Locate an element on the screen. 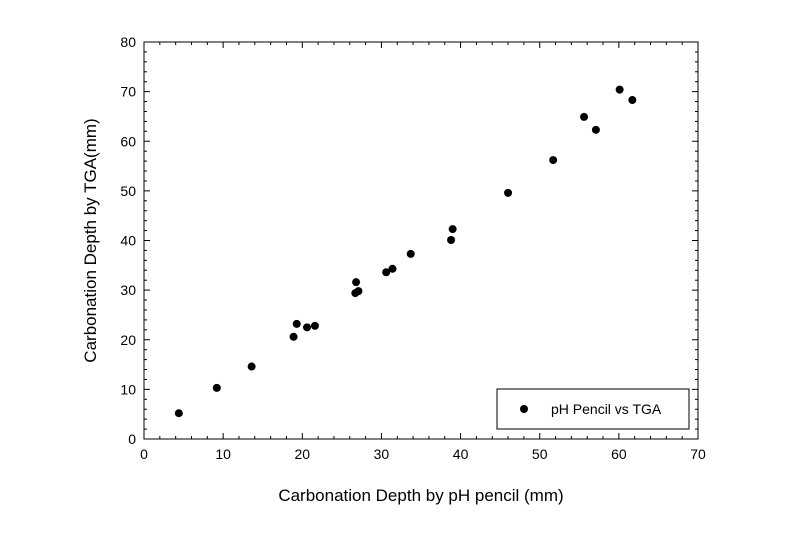  legend-box is located at coordinates (593, 409).